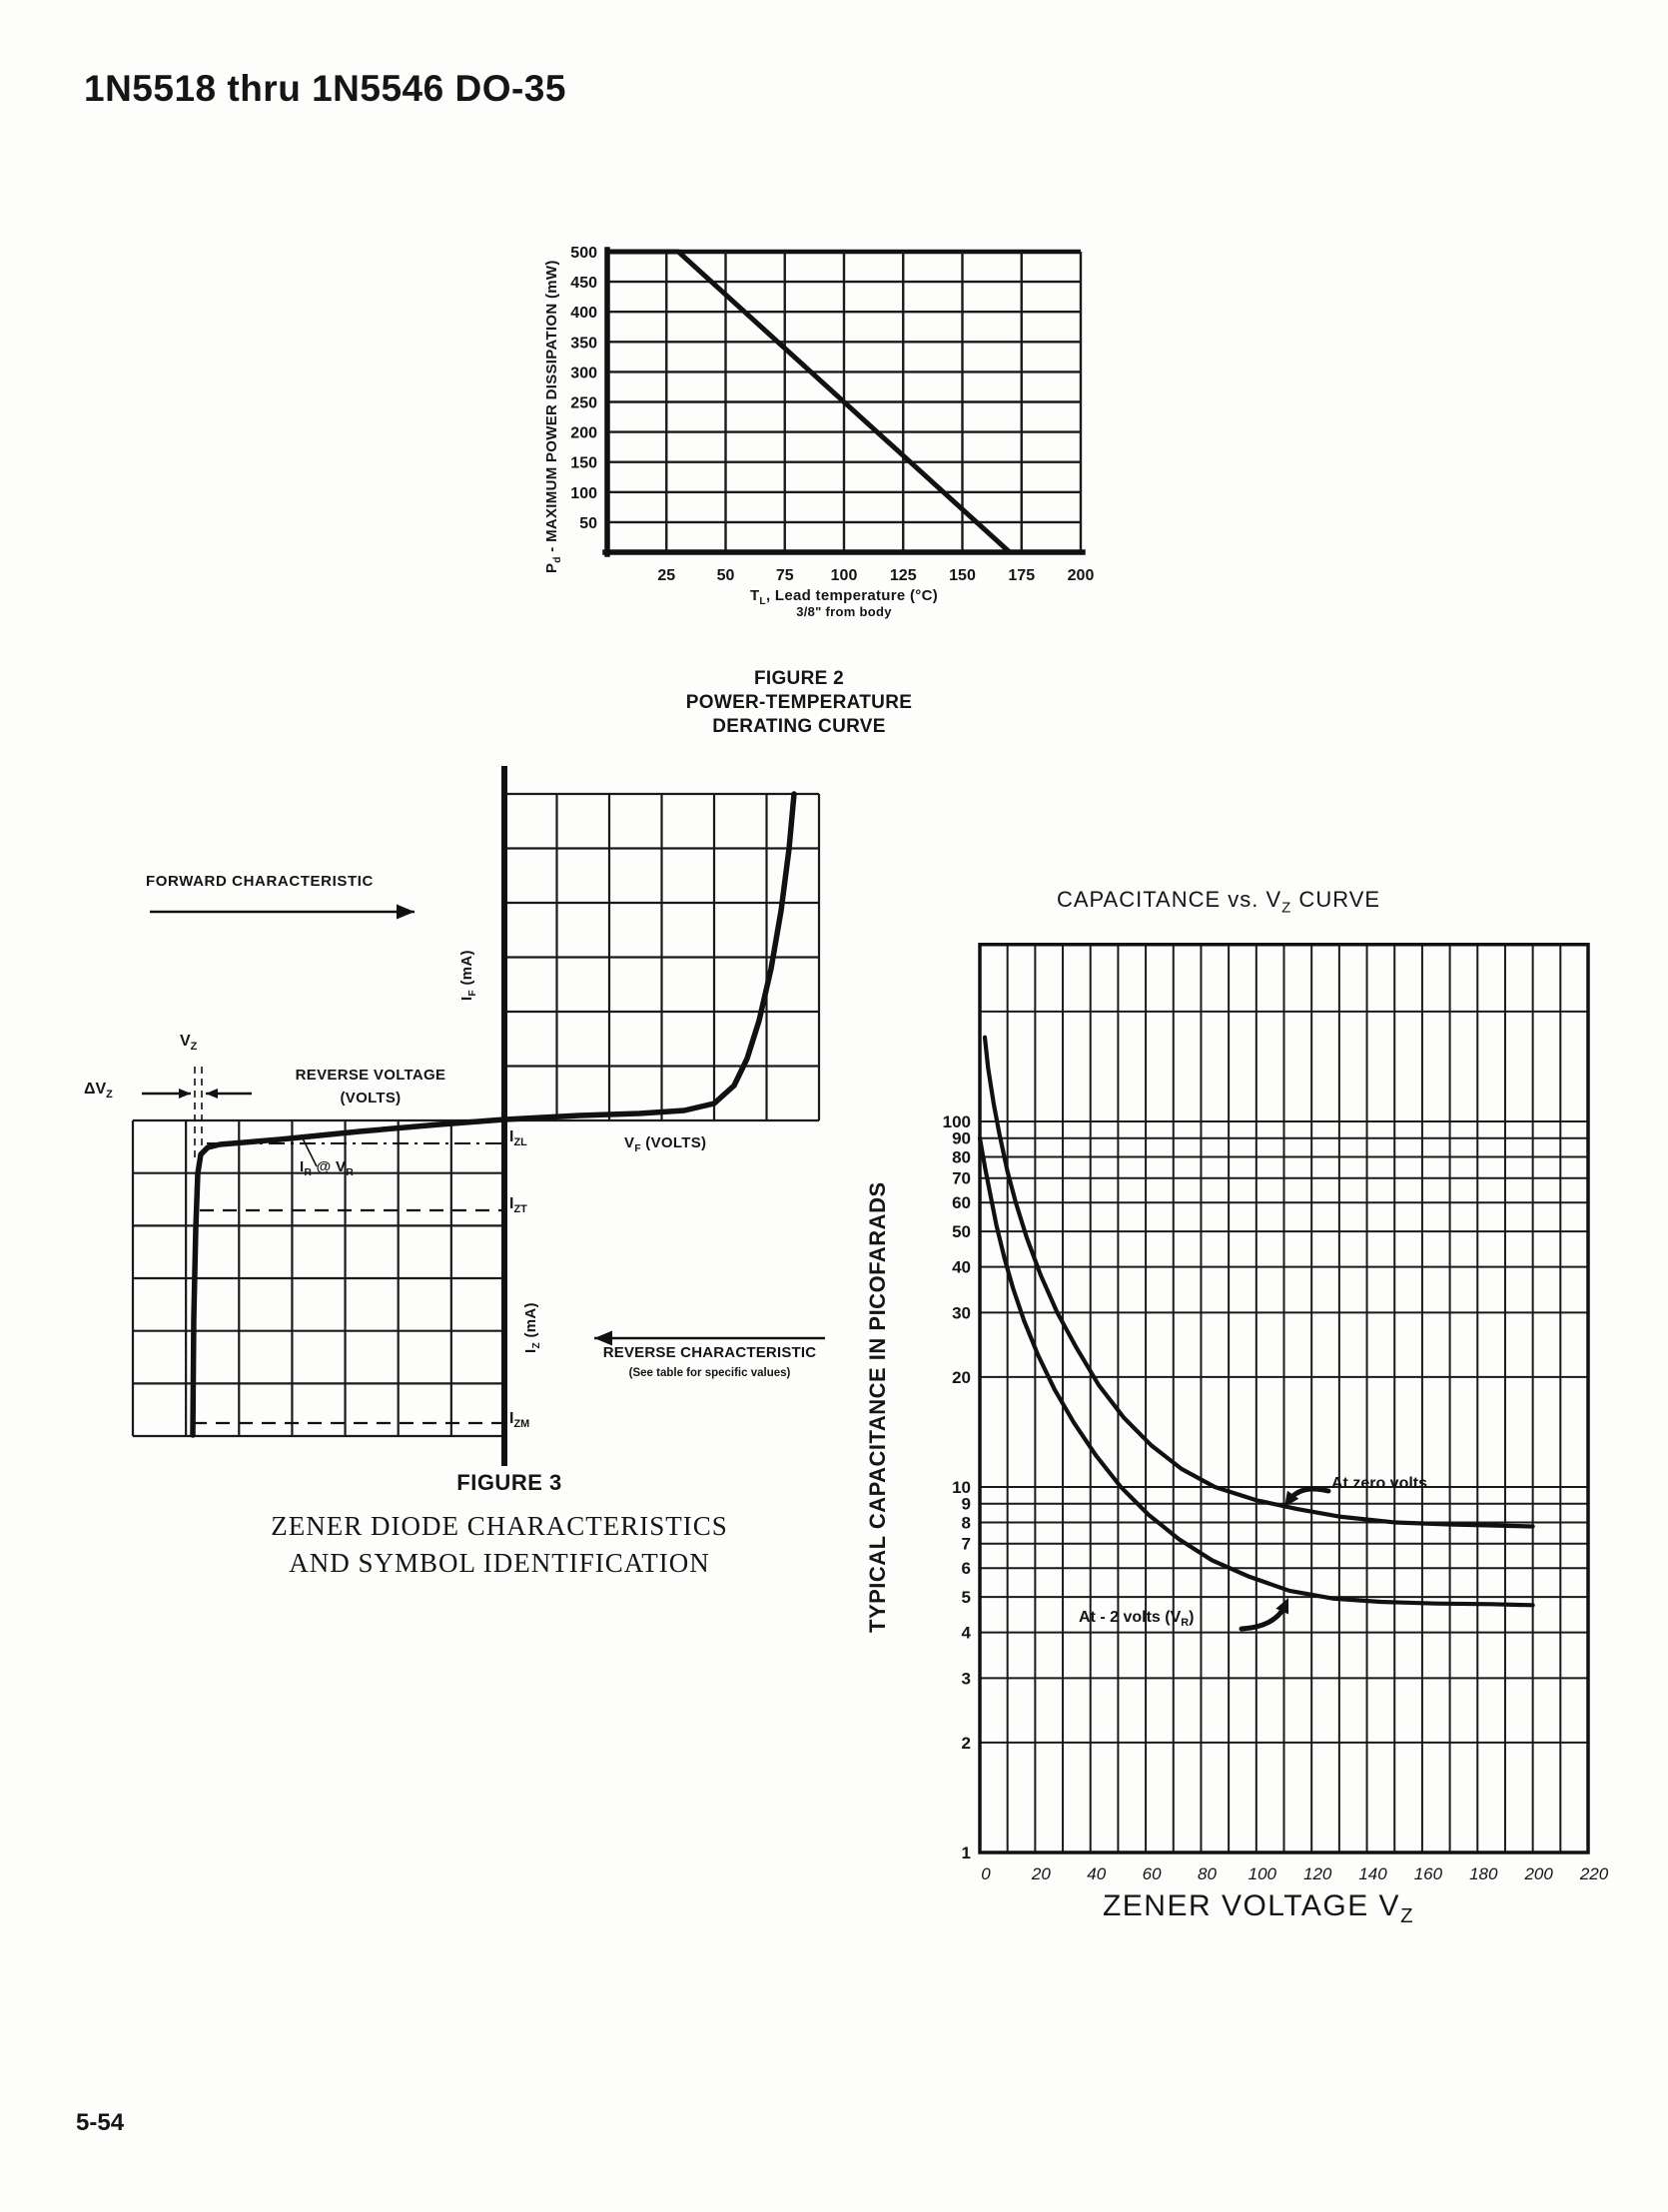 The width and height of the screenshot is (1668, 2212). Describe the element at coordinates (370, 1075) in the screenshot. I see `reverse-voltage-line1: REVERSE VOLTAGE` at that location.